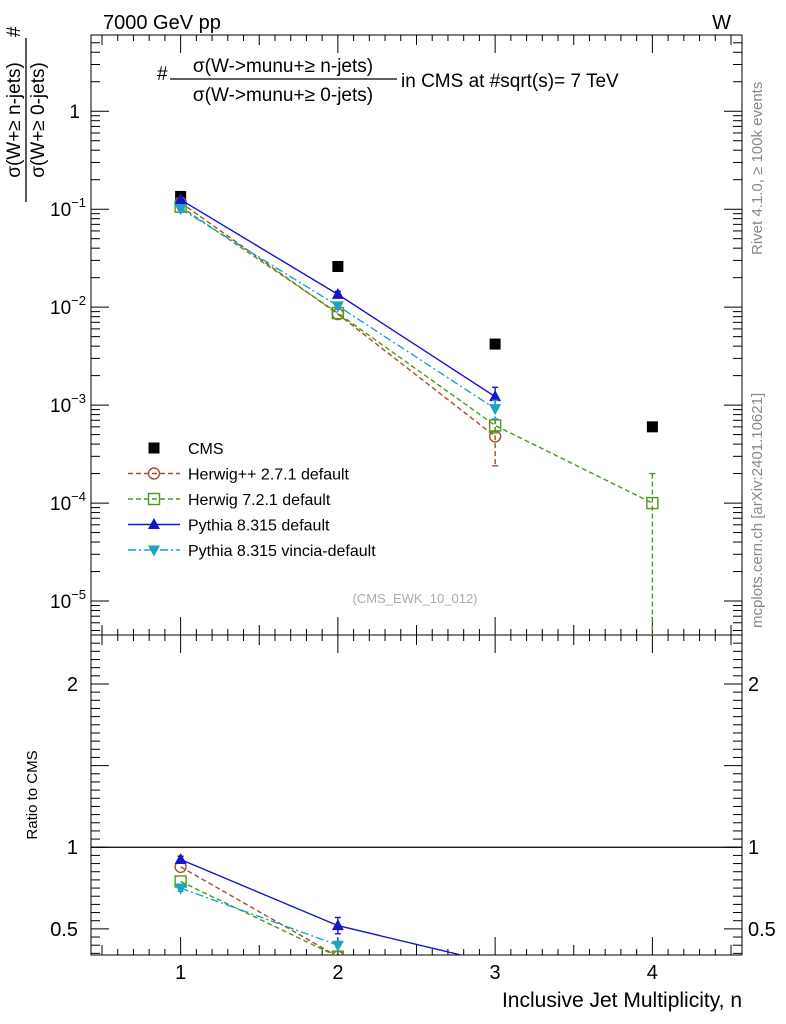  What do you see at coordinates (757, 168) in the screenshot?
I see `rivet-version-text: Rivet 4.1.0, ≥ 100k events` at bounding box center [757, 168].